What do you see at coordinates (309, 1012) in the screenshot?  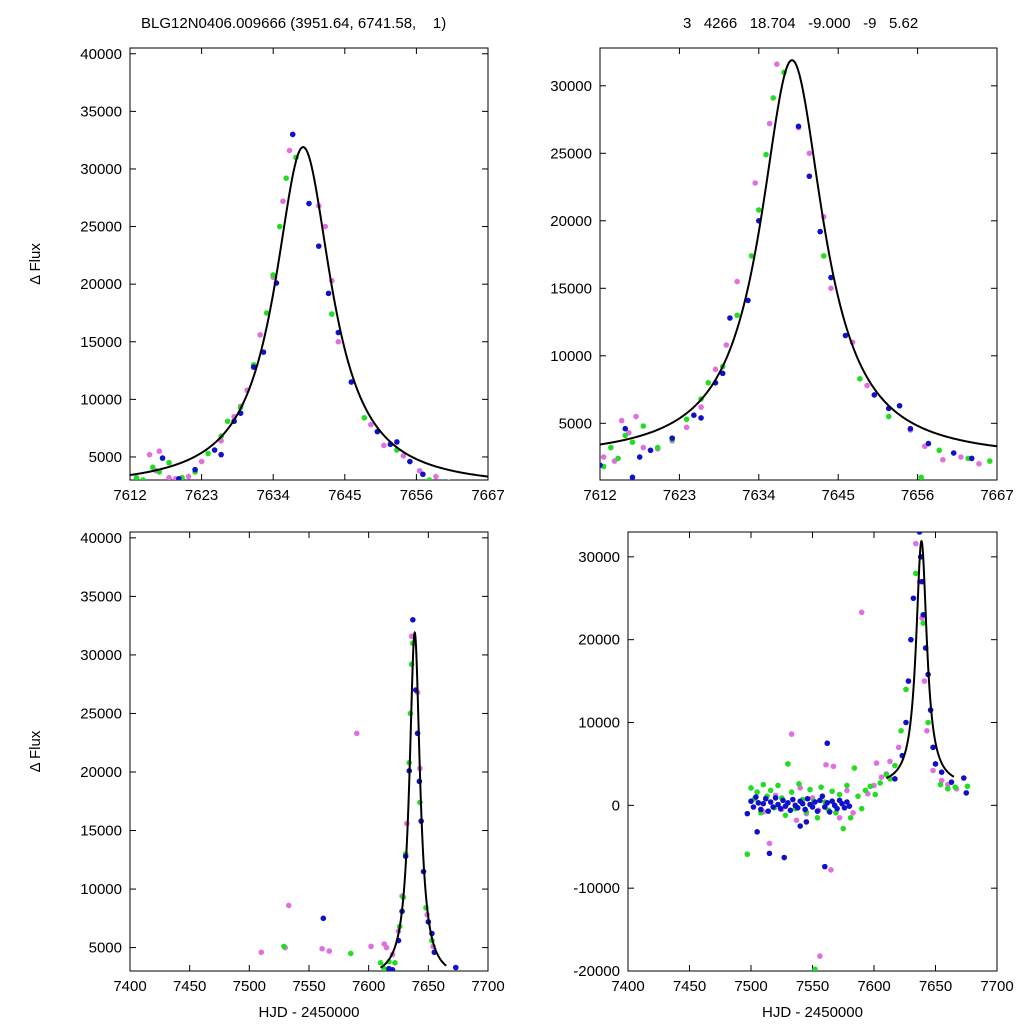 I see `x-axis-label: HJD - 2450000` at bounding box center [309, 1012].